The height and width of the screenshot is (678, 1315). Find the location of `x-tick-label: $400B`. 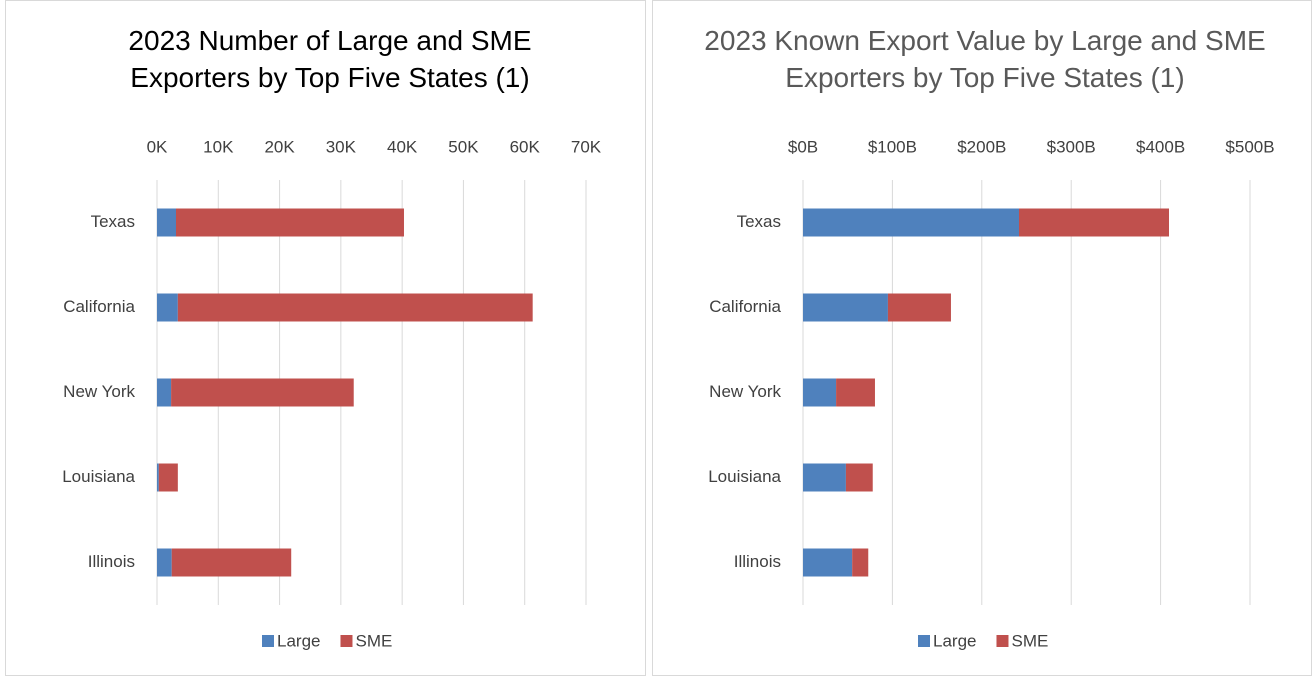

x-tick-label: $400B is located at coordinates (1160, 146).